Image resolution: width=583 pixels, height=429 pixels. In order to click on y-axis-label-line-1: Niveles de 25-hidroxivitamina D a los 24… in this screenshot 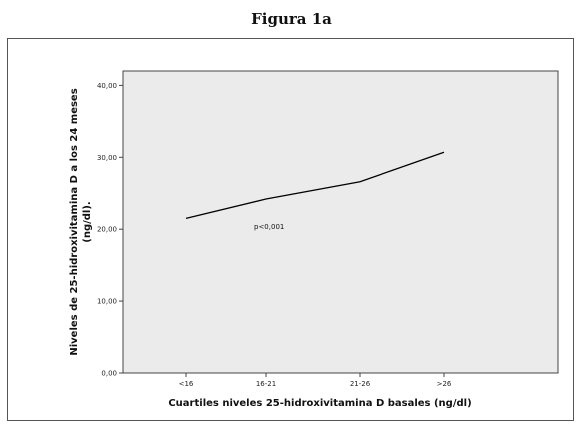, I will do `click(74, 221)`.